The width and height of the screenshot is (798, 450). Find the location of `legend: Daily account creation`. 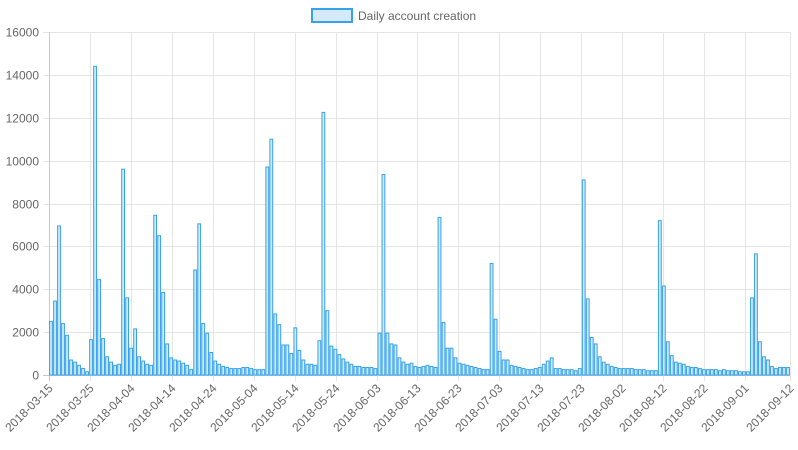

legend: Daily account creation is located at coordinates (393, 15).